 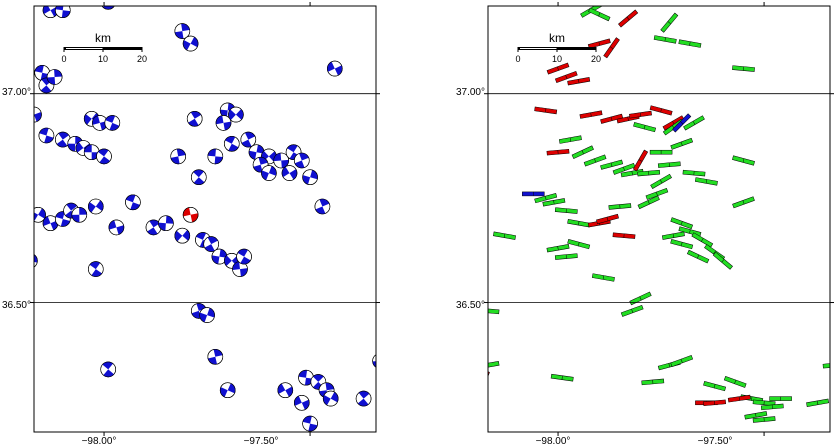 I want to click on right-lat-label-37: 37.00°, so click(x=470, y=92).